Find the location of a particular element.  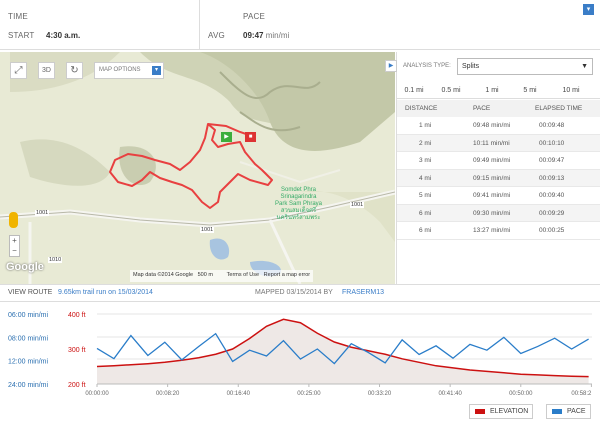

interval-tabs: 0.1 mi 0.5 mi 1 mi 5 mi 10 mi is located at coordinates (498, 90).